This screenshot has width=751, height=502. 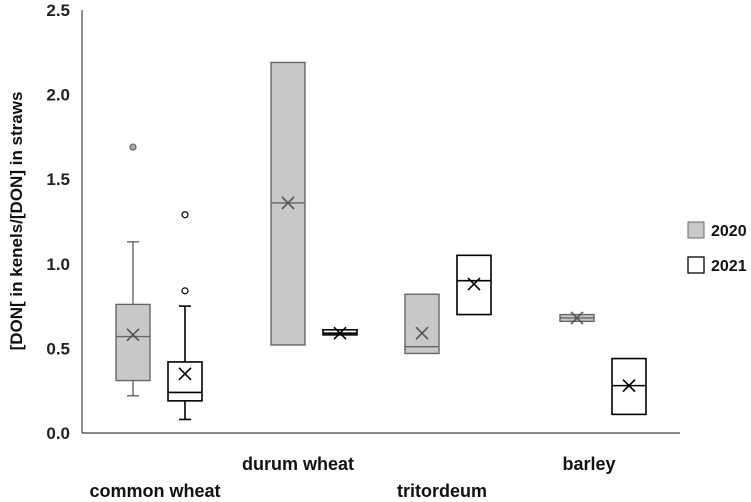 I want to click on y-tick-label: 2.5, so click(x=58, y=10).